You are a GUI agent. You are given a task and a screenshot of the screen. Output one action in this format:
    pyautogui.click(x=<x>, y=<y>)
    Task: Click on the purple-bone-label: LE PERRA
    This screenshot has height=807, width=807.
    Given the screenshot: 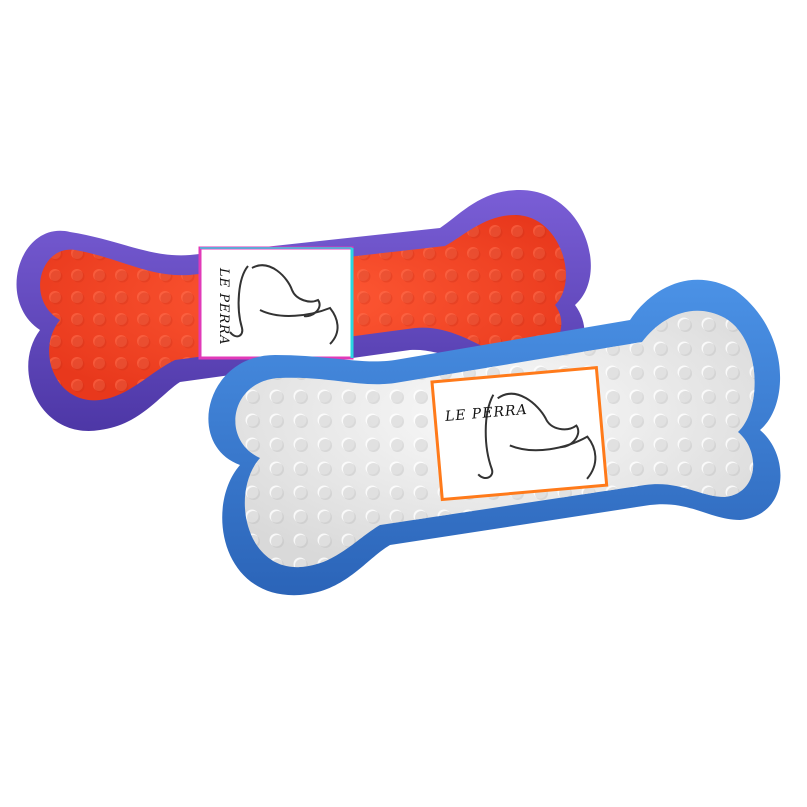 What is the action you would take?
    pyautogui.click(x=276, y=303)
    